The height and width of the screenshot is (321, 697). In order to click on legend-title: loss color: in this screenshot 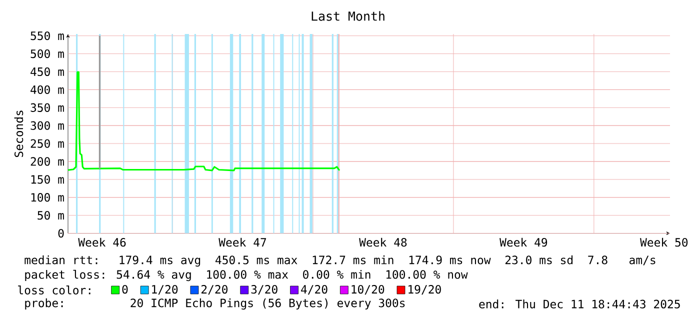, I will do `click(54, 290)`.